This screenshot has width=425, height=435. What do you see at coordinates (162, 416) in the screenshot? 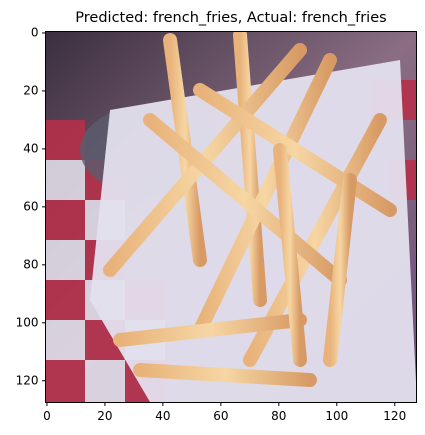
I see `x-tick-label: 40` at bounding box center [162, 416].